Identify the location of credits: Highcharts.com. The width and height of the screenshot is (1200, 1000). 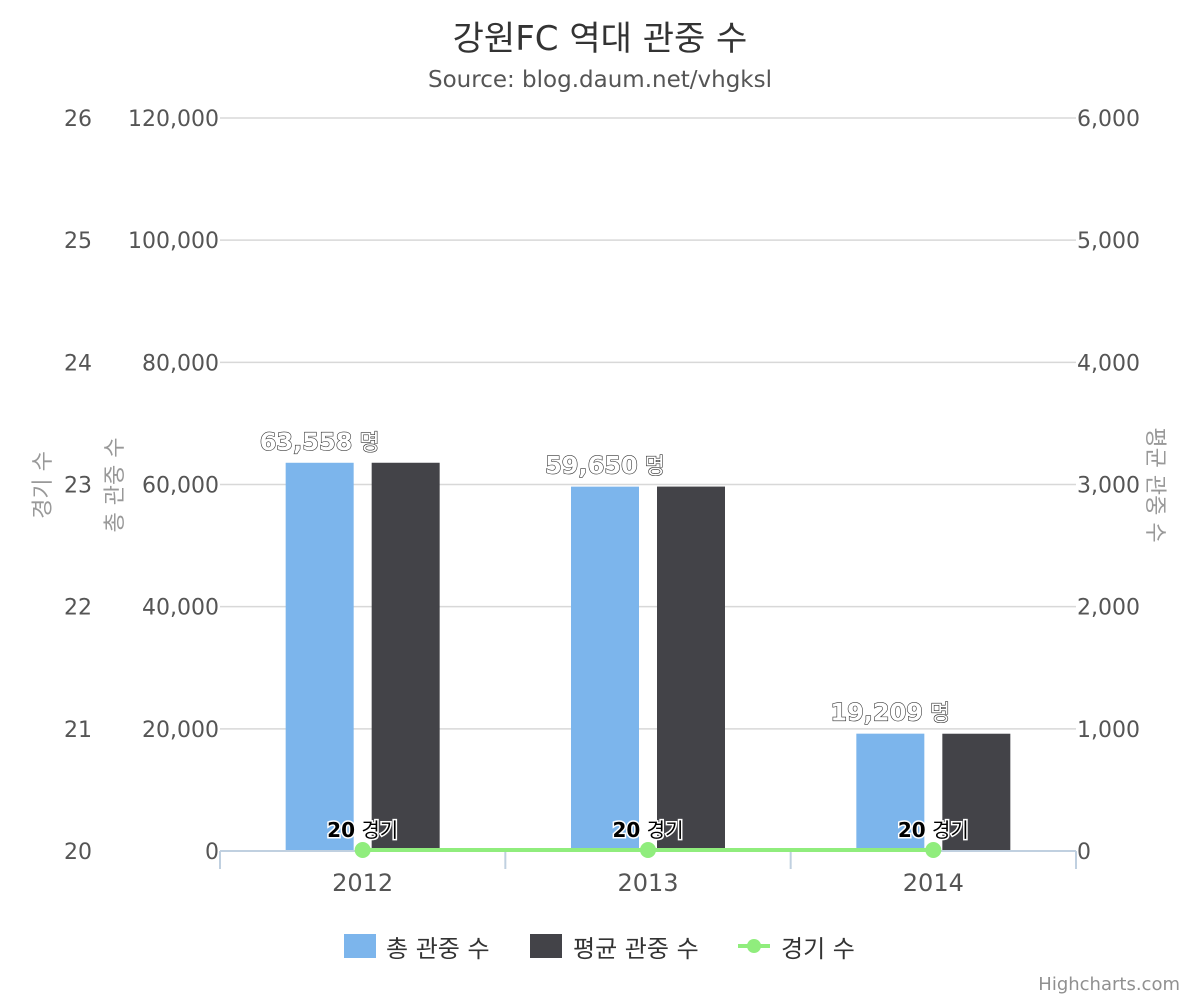
(1109, 984).